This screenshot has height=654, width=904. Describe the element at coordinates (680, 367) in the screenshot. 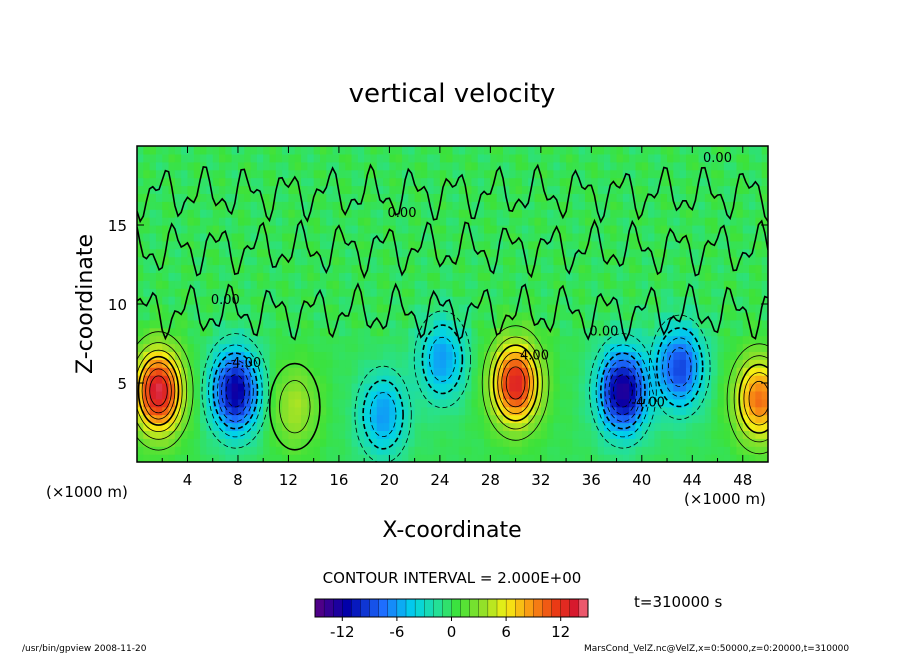

I see `contour-negative` at that location.